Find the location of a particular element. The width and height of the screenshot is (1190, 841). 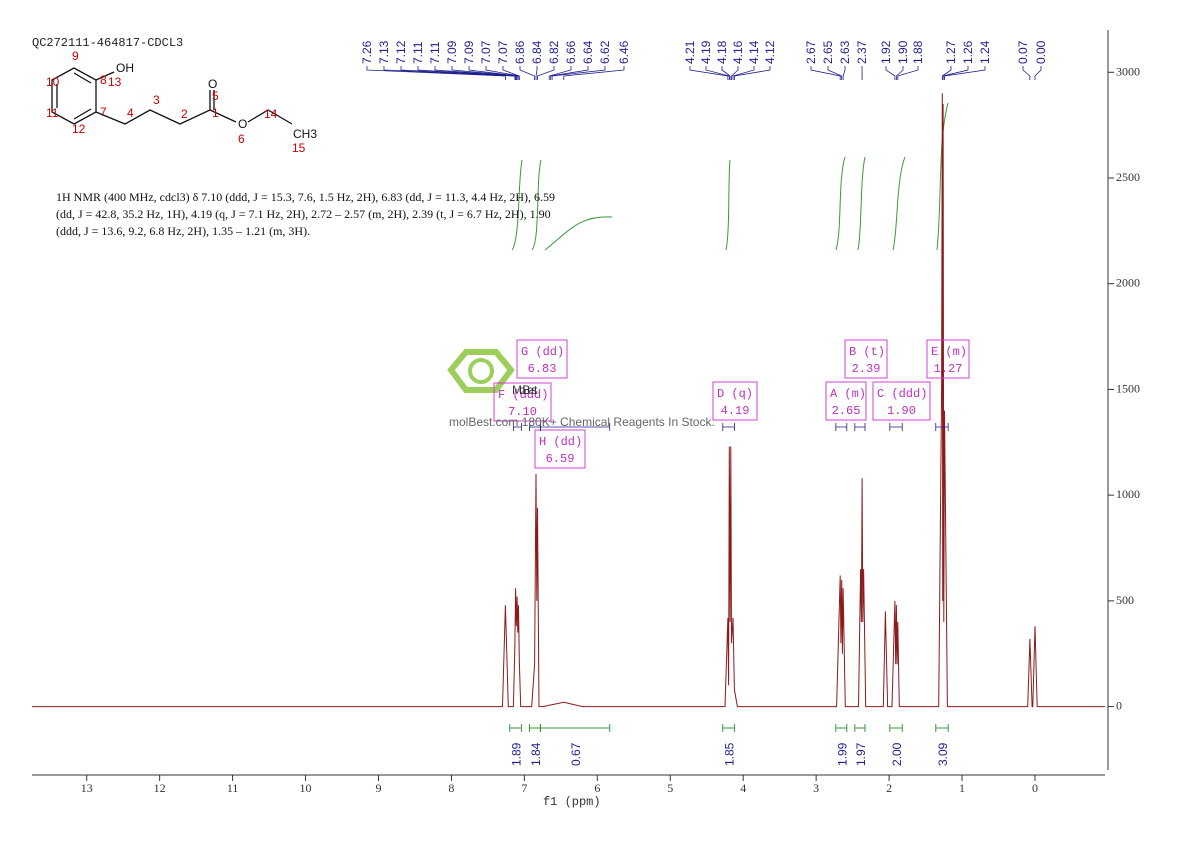

structure-label: 1 is located at coordinates (215, 113).